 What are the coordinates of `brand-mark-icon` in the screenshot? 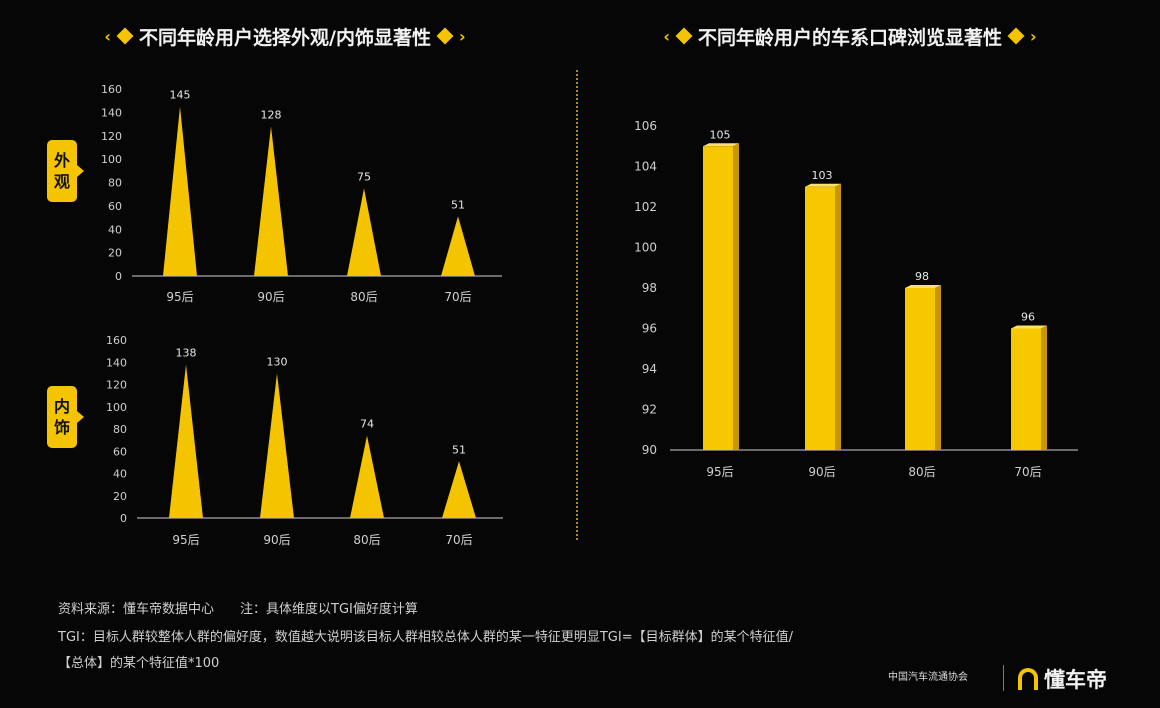 It's located at (1028, 679).